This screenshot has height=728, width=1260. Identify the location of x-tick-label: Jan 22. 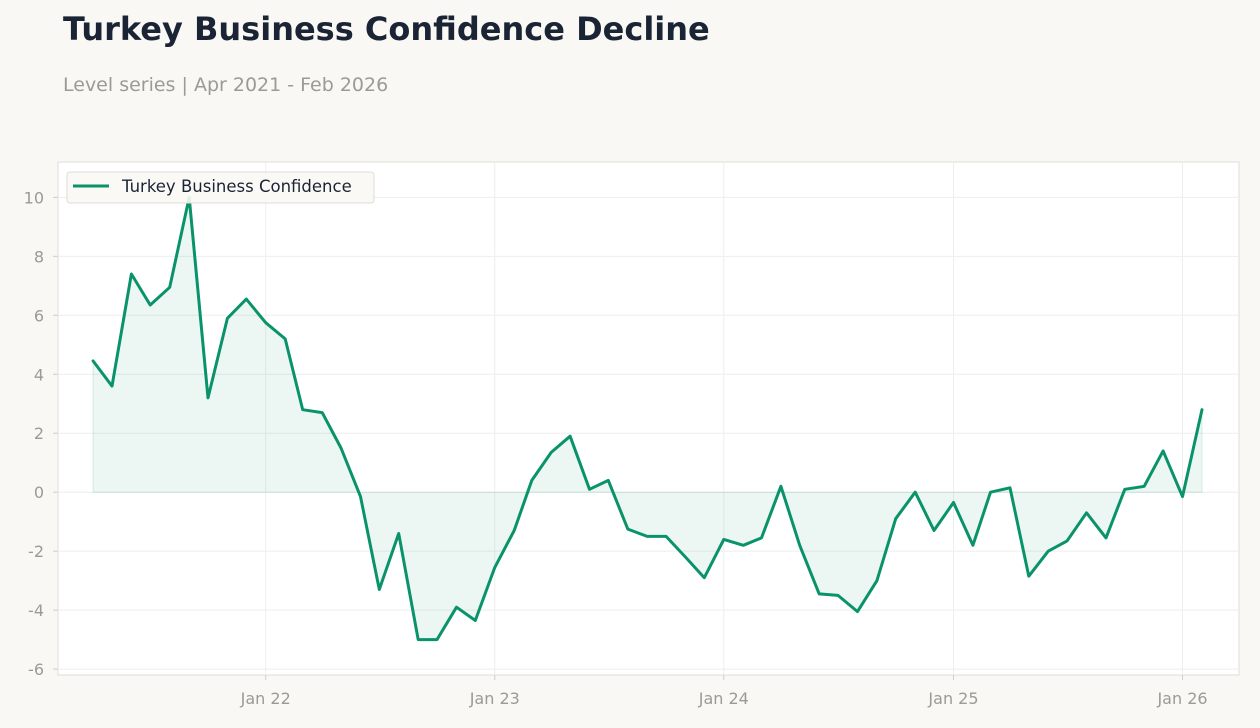
(265, 698).